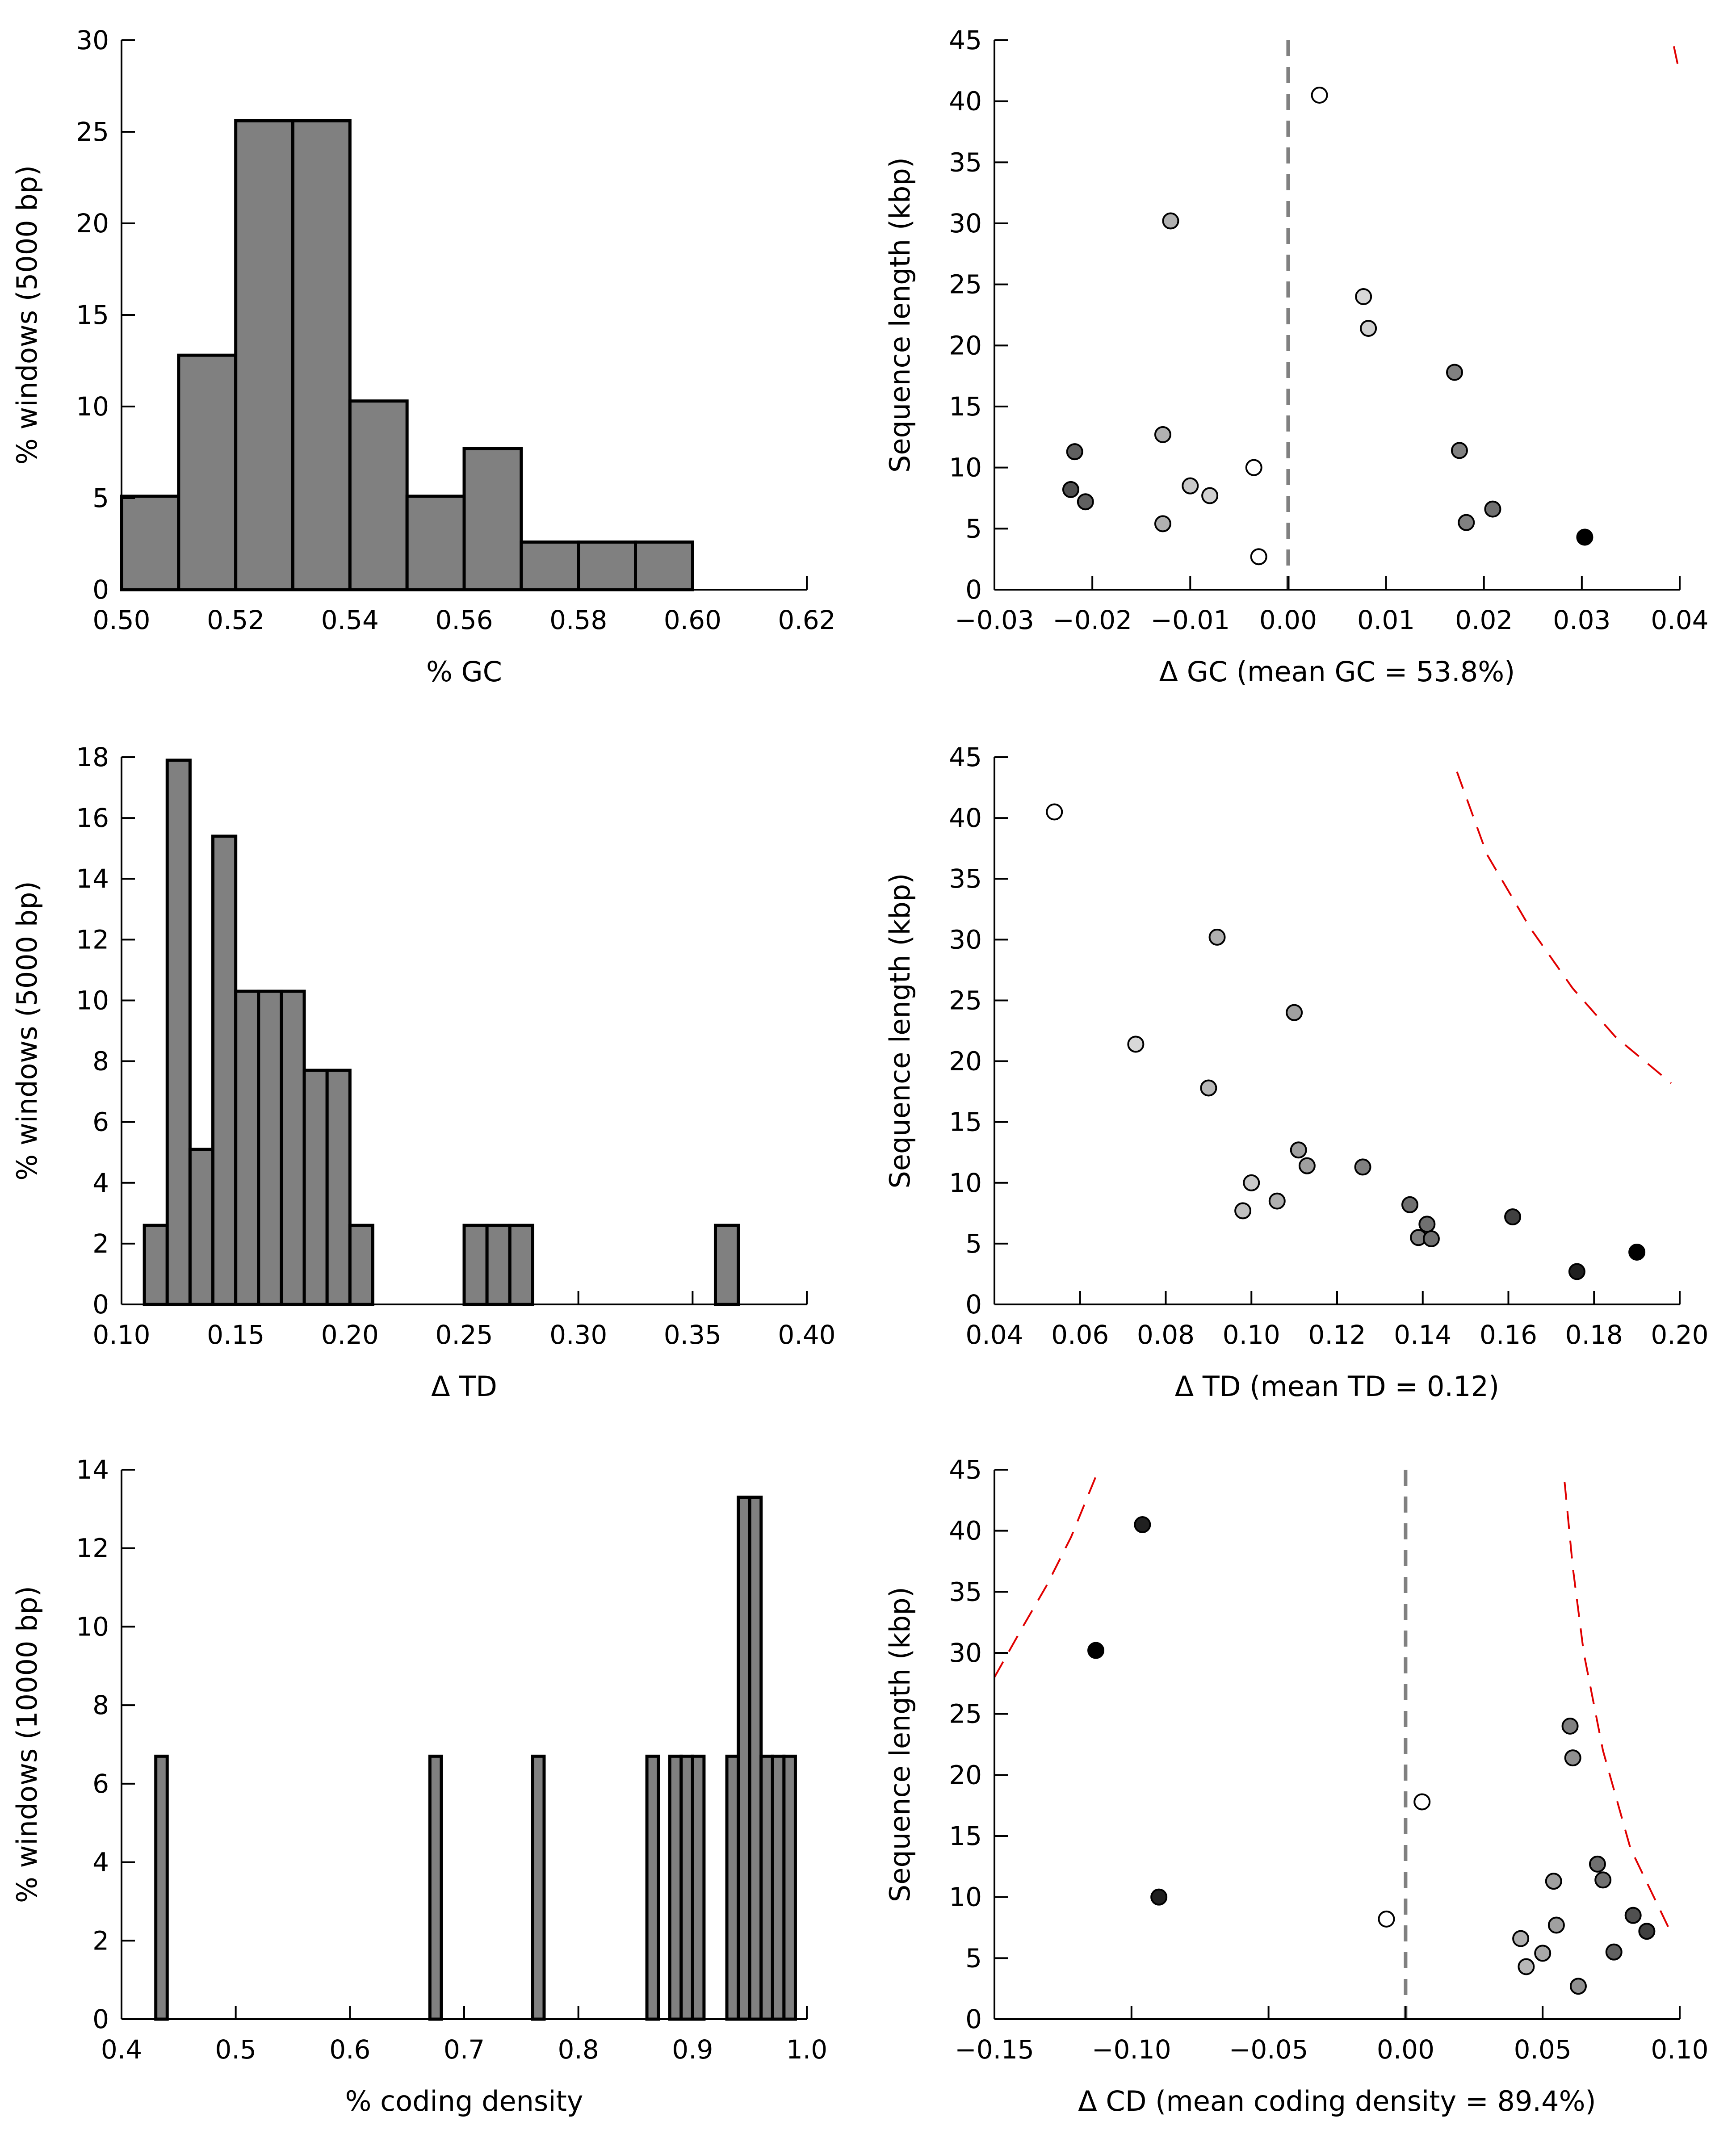  What do you see at coordinates (92, 1470) in the screenshot?
I see `cd-hist-ytick-label-7: 14` at bounding box center [92, 1470].